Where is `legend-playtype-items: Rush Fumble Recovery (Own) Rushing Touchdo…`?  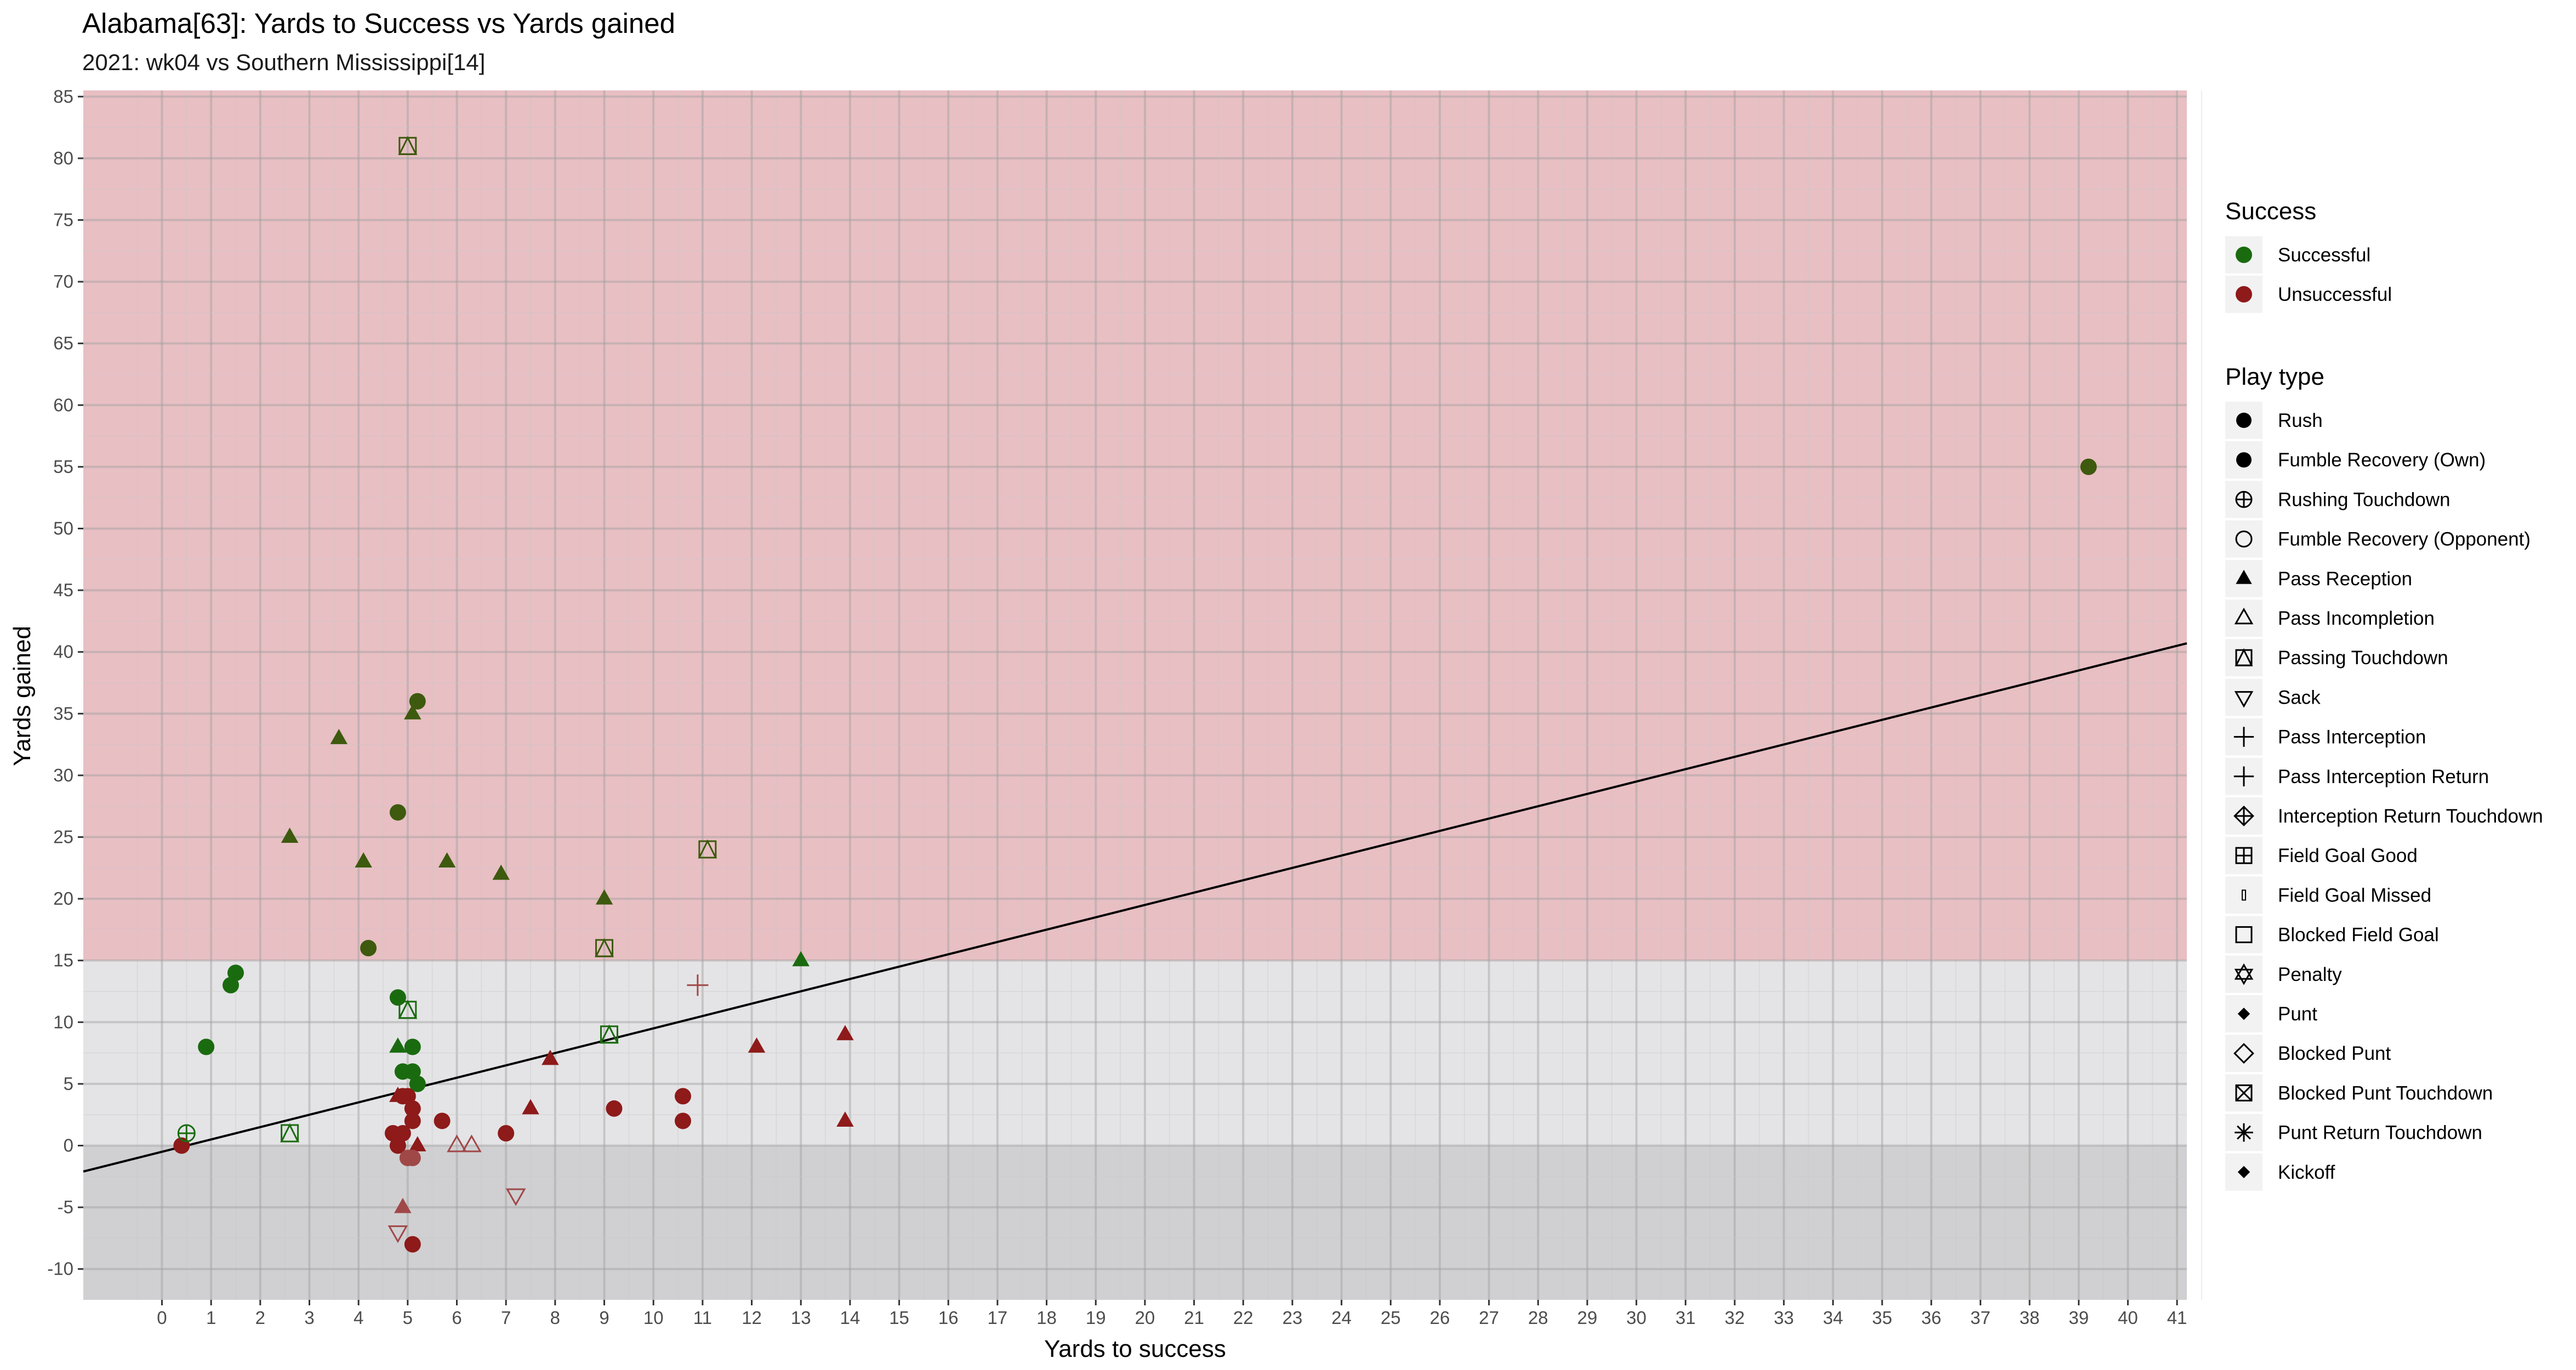
legend-playtype-items: Rush Fumble Recovery (Own) Rushing Touchdo… is located at coordinates (2384, 796).